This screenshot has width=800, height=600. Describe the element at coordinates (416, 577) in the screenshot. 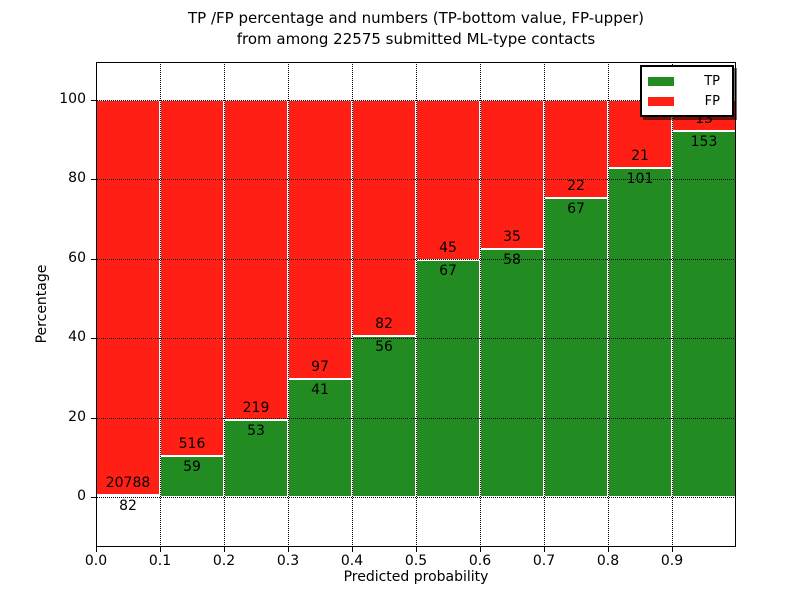

I see `x-axis-label: Predicted probability` at that location.